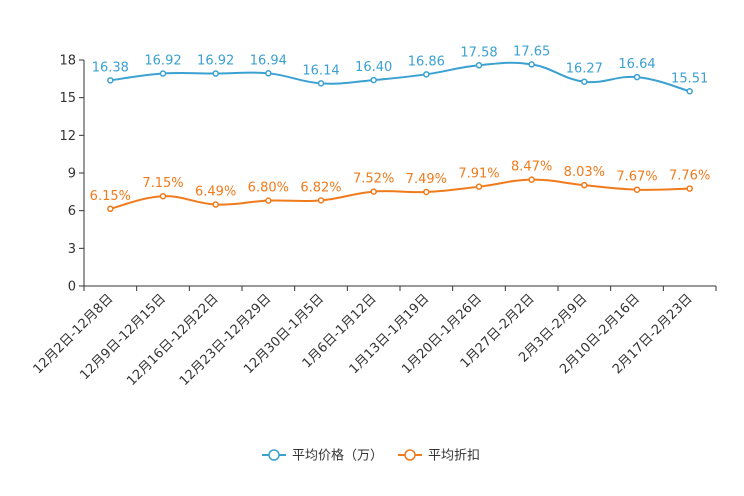 The image size is (744, 496). What do you see at coordinates (72, 211) in the screenshot?
I see `y-tick-label: 6` at bounding box center [72, 211].